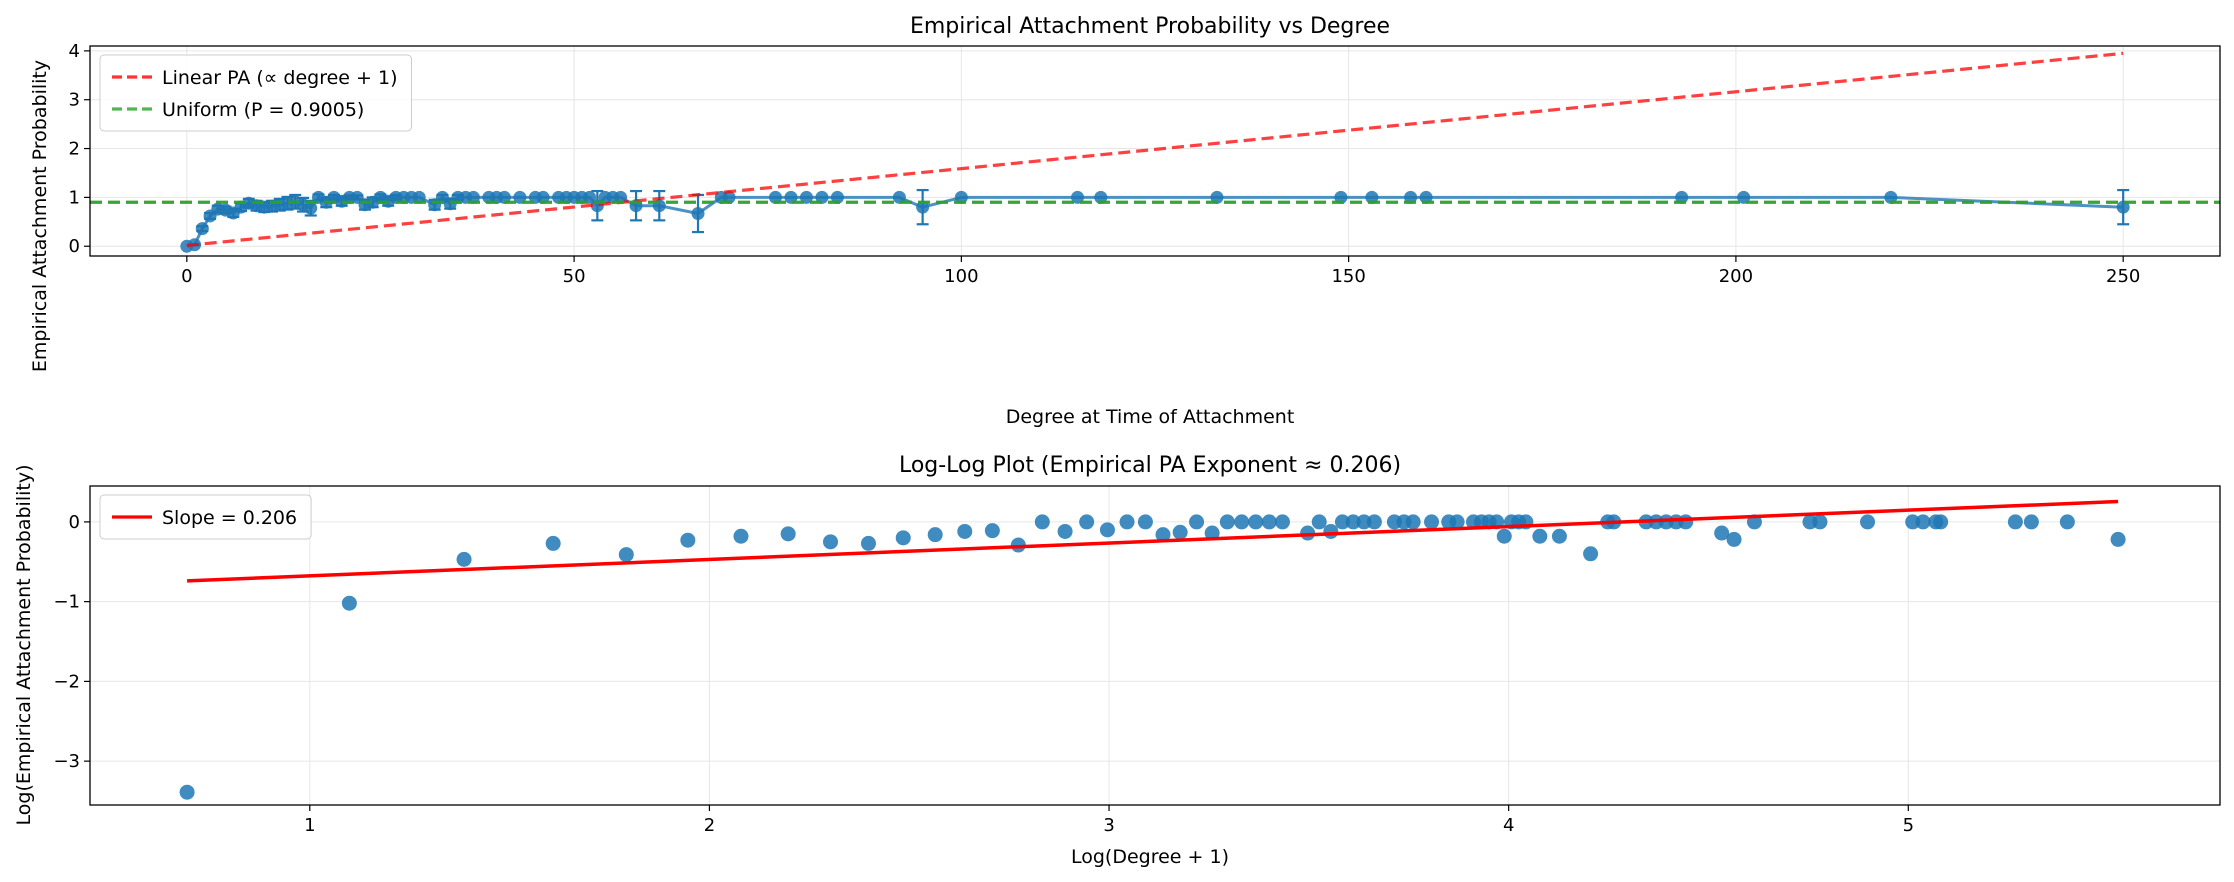 The image size is (2234, 882). What do you see at coordinates (1108, 825) in the screenshot?
I see `chart-bottom-x-tick-label: 3` at bounding box center [1108, 825].